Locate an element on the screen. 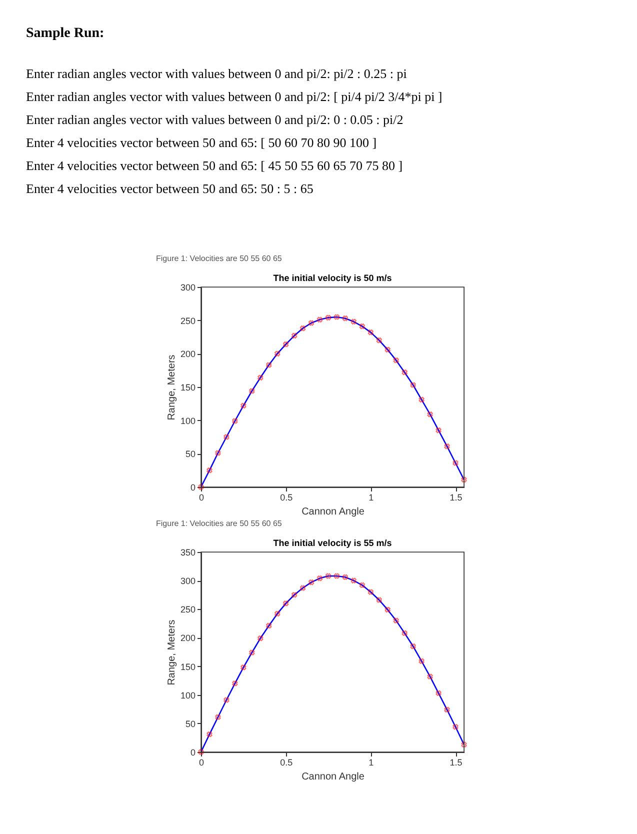  text: Sample Run: is located at coordinates (65, 33).